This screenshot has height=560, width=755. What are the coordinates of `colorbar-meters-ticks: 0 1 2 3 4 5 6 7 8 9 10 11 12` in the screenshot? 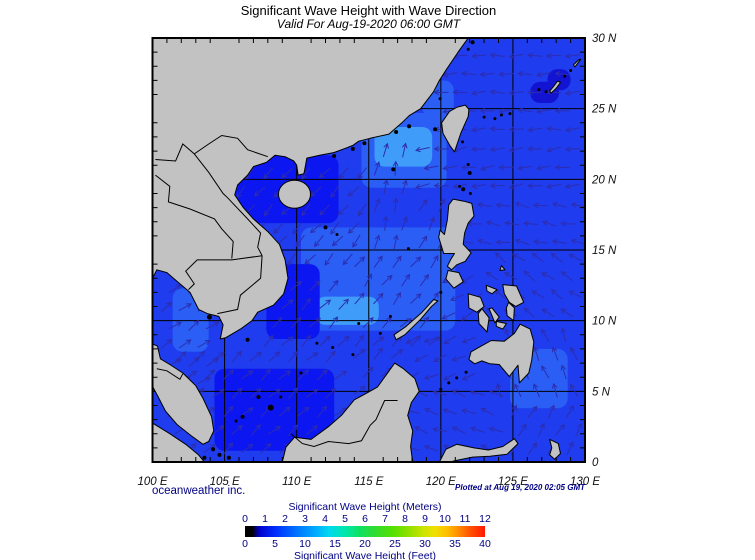 It's located at (366, 519).